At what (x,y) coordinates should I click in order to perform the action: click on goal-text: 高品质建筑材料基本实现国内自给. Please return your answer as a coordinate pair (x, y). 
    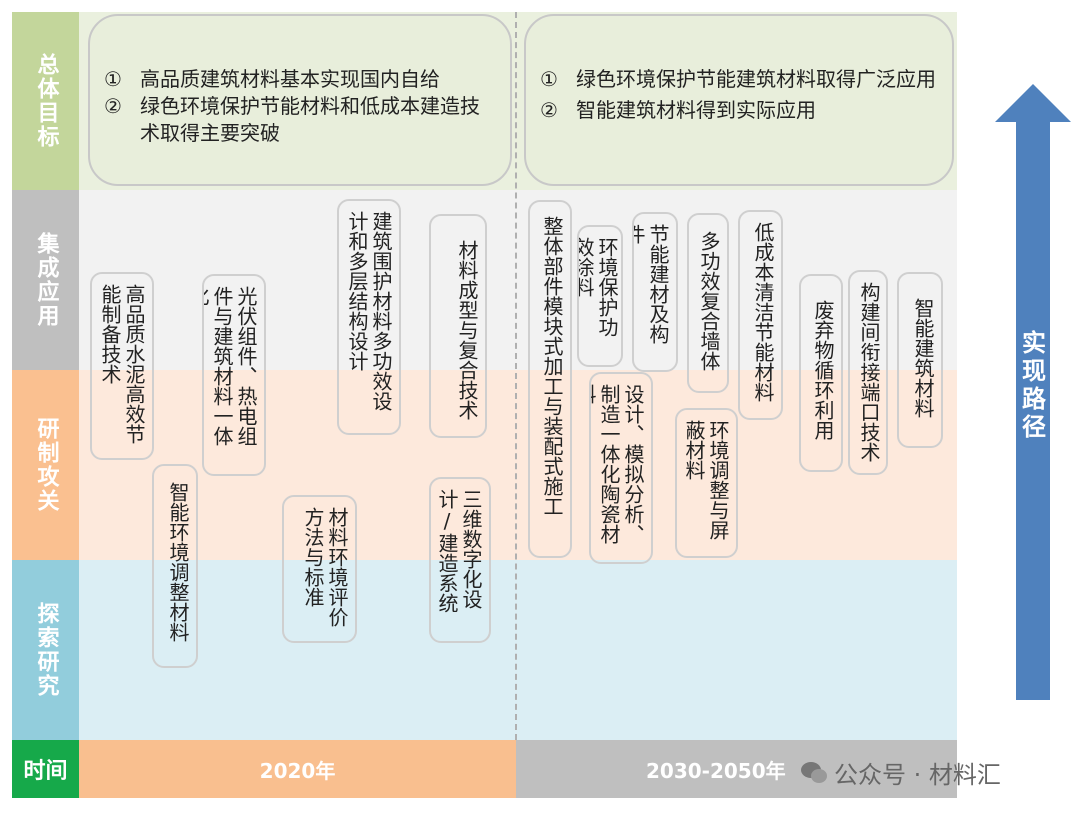
    Looking at the image, I should click on (290, 79).